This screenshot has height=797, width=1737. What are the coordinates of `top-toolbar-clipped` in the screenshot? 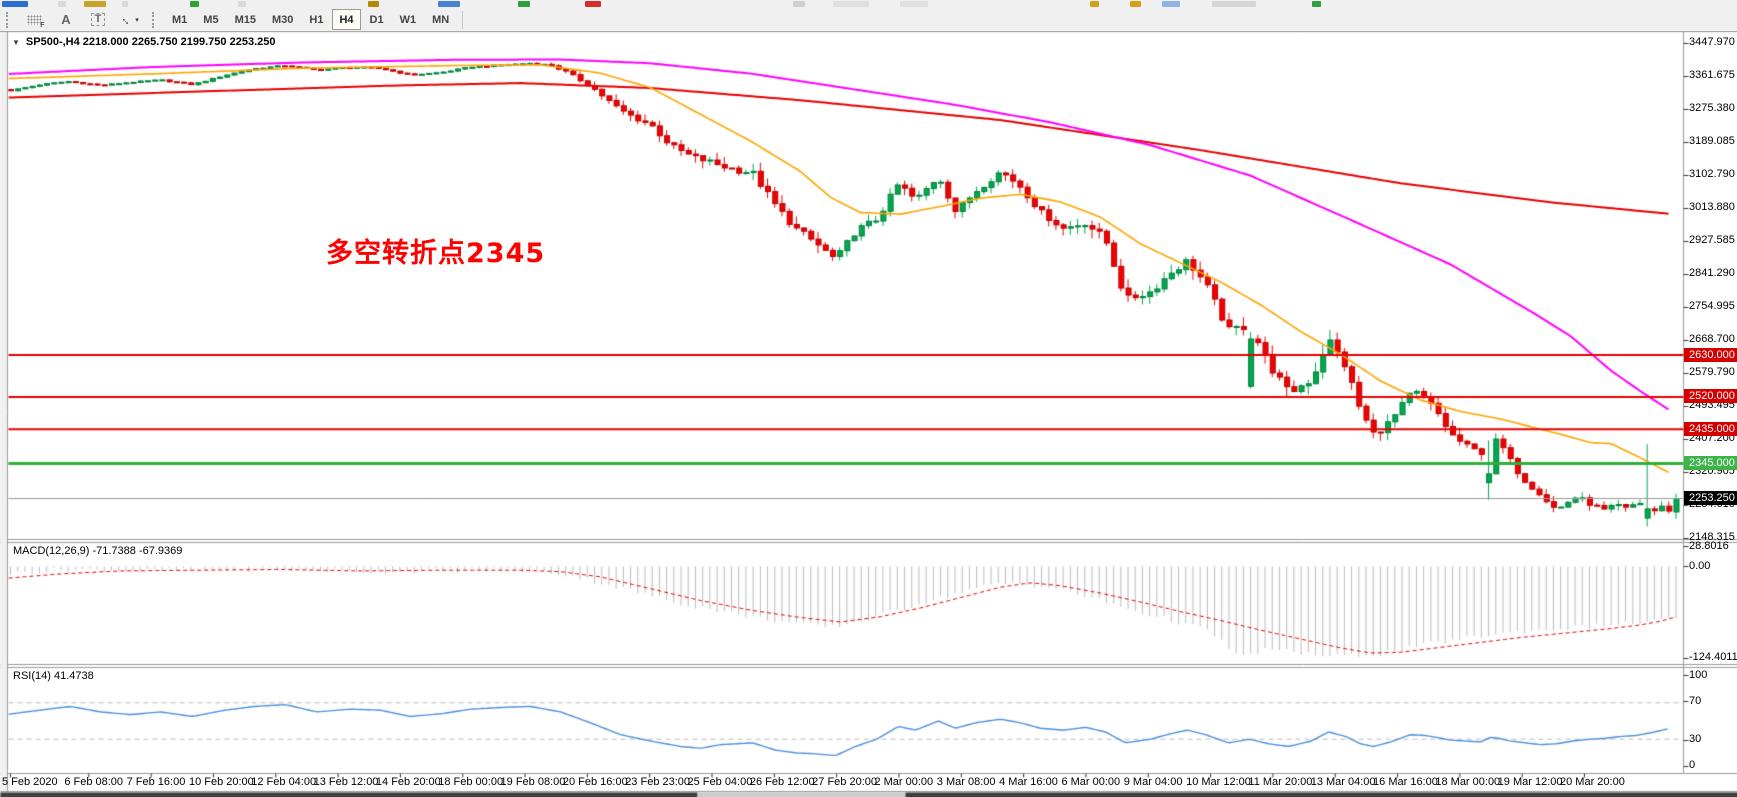 It's located at (868, 4).